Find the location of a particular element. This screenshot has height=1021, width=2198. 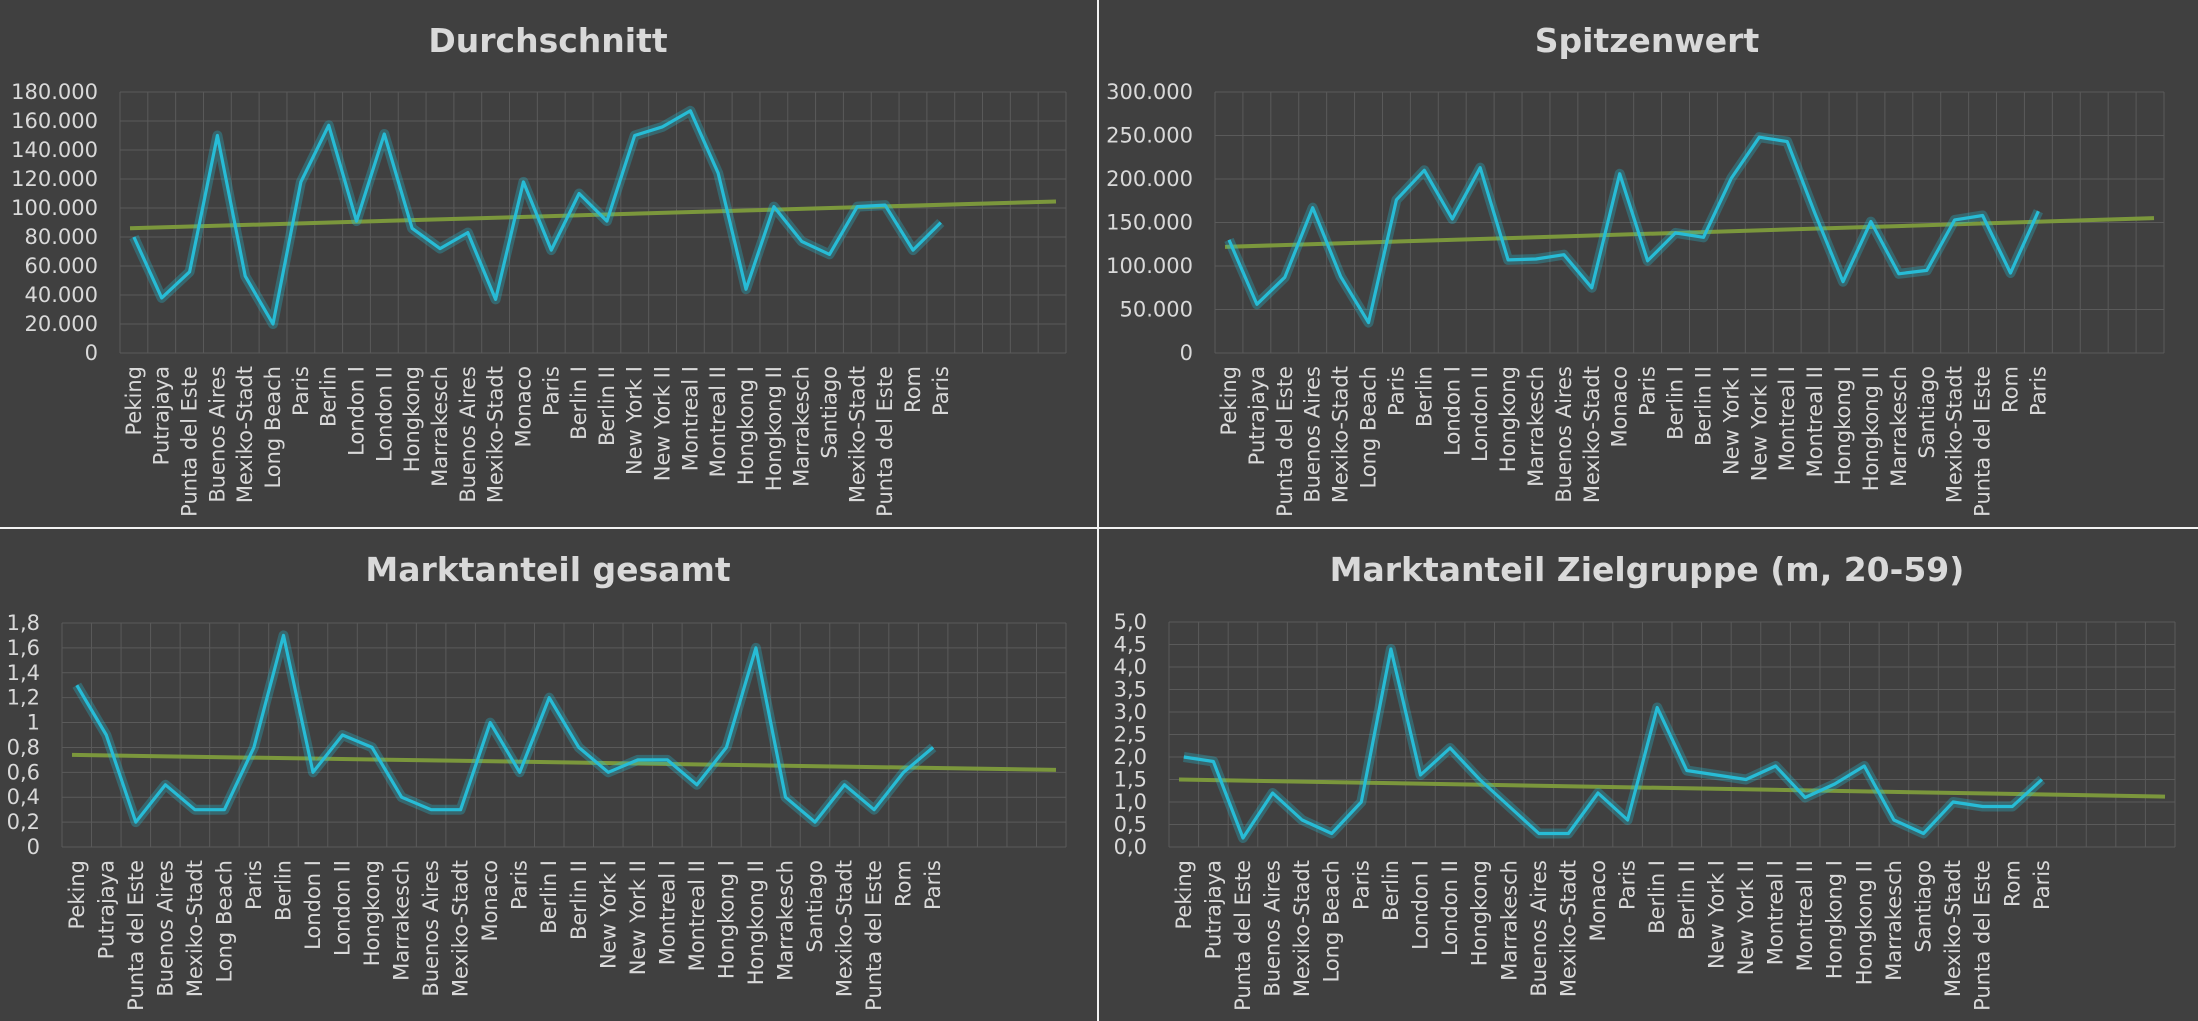

y-tick-label: 40.000 is located at coordinates (61, 295).